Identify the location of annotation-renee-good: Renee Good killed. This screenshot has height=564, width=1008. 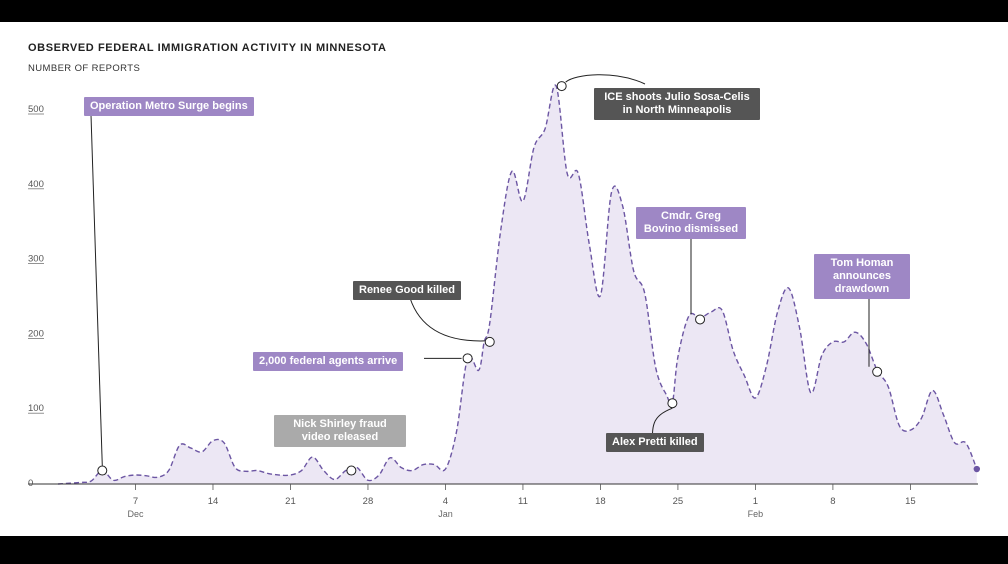
(407, 290).